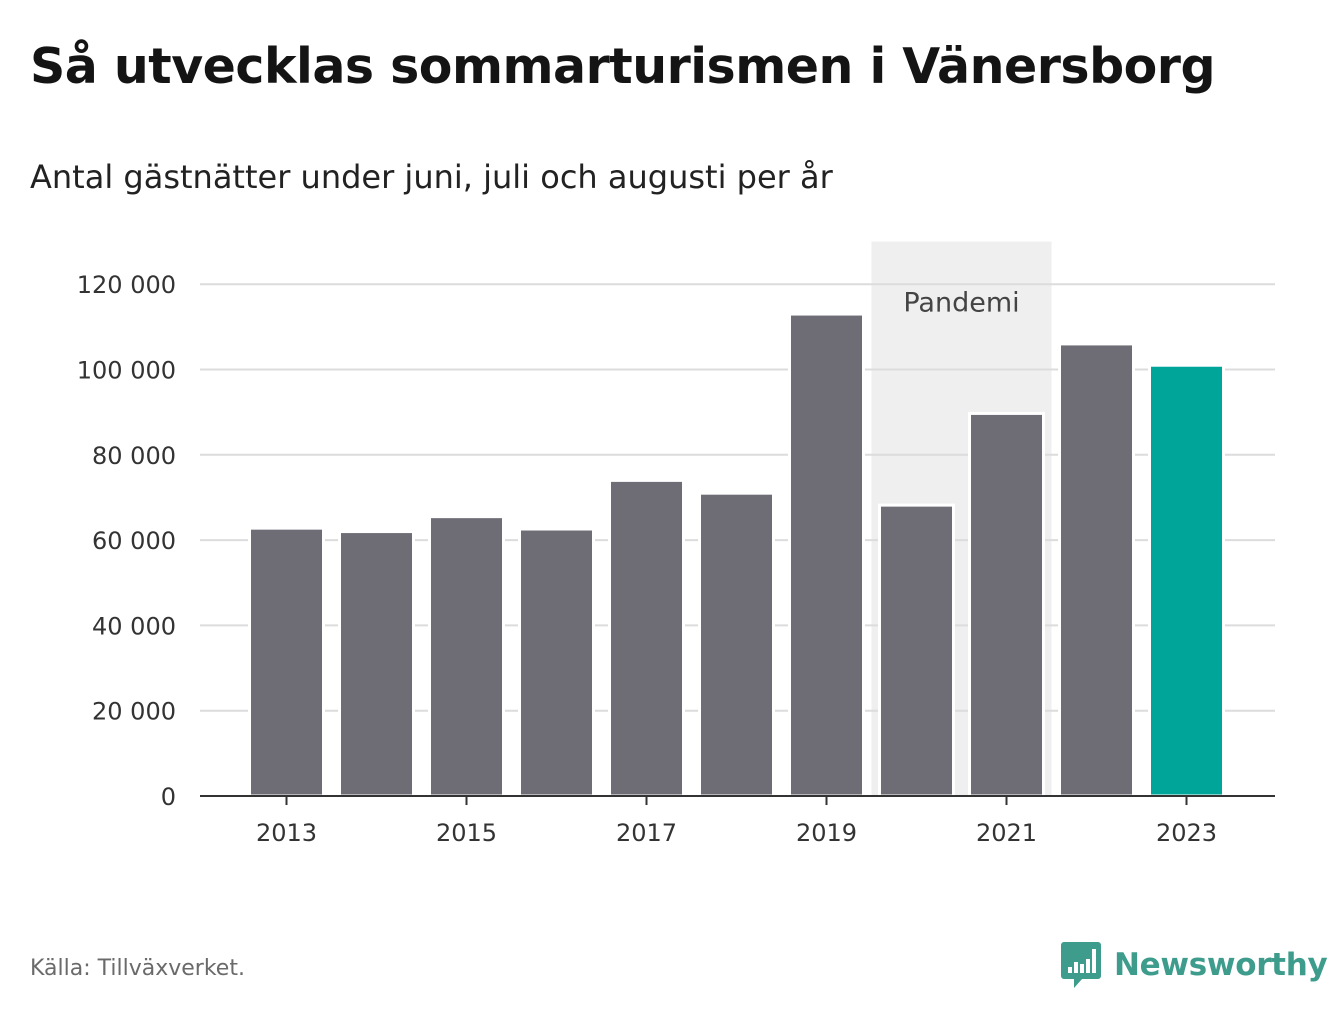  What do you see at coordinates (286, 833) in the screenshot?
I see `x-tick-label: 2013` at bounding box center [286, 833].